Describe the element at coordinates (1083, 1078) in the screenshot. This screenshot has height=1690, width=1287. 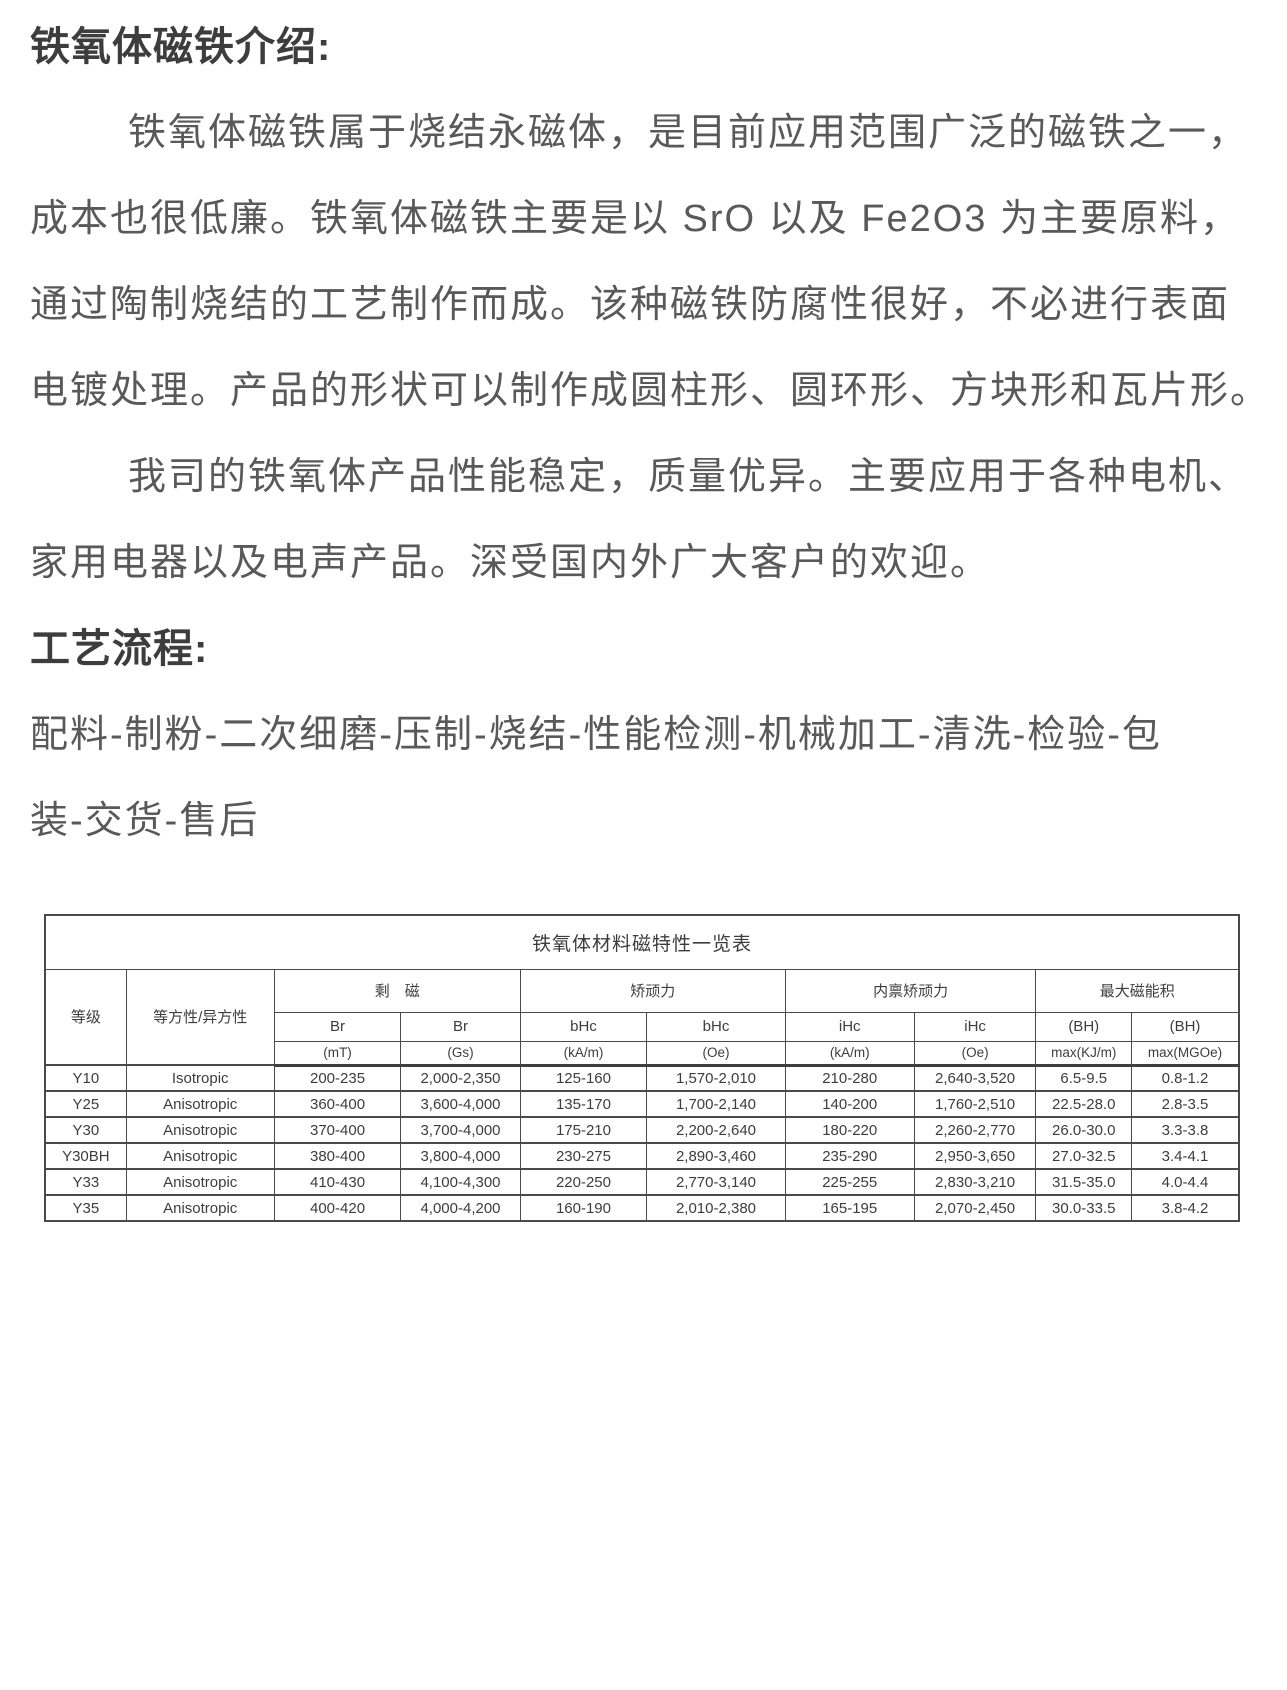
I see `value-cell: 6.5-9.5` at that location.